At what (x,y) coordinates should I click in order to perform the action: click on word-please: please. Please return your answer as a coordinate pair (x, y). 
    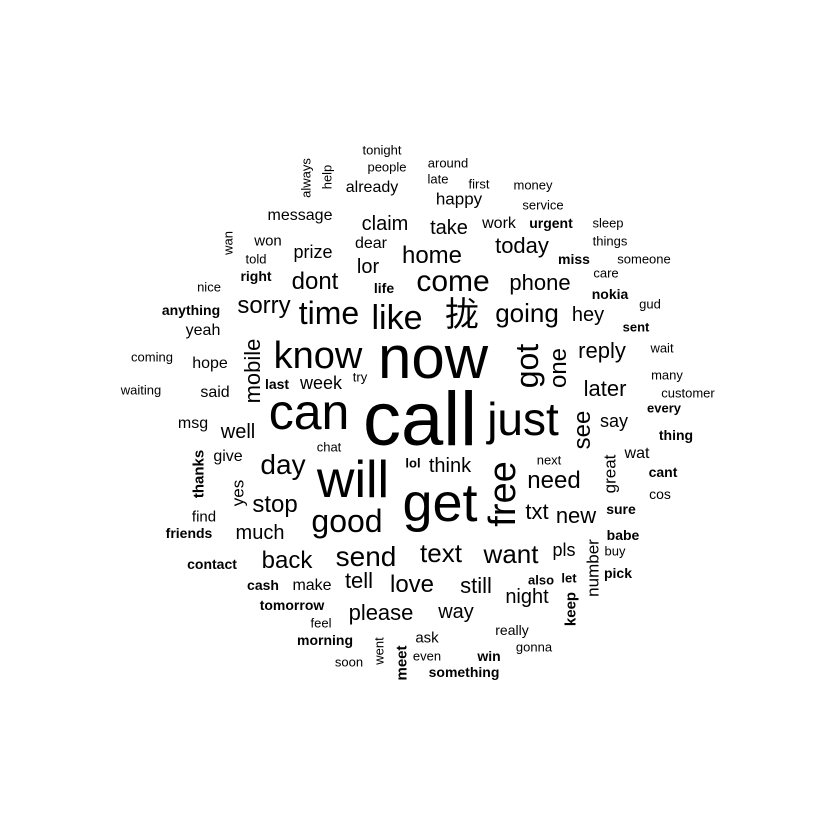
    Looking at the image, I should click on (381, 612).